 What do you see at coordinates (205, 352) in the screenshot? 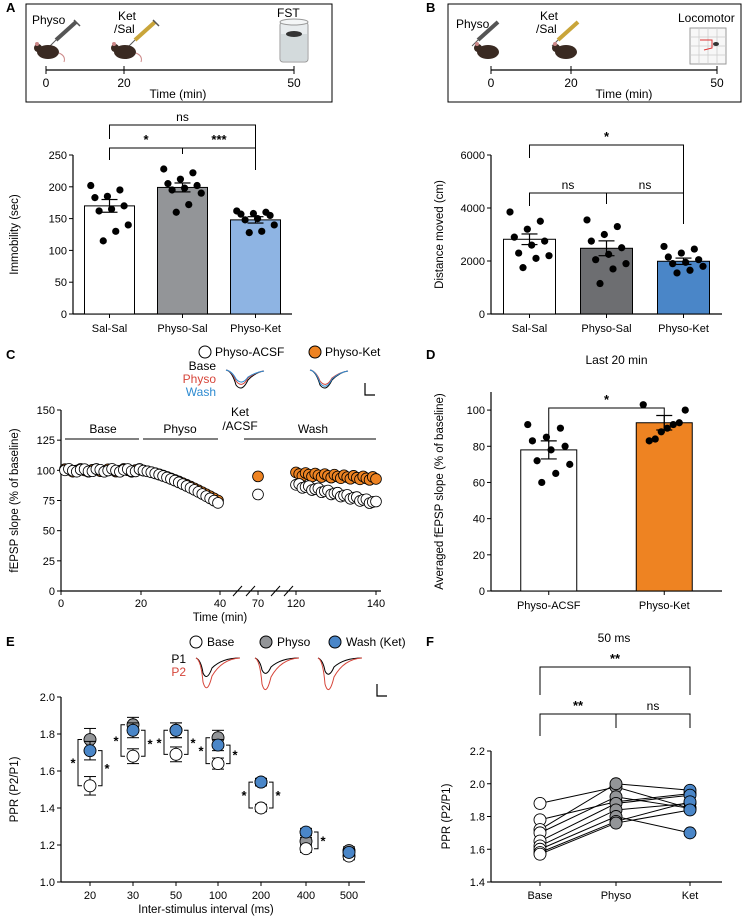
I see `legend-marker-physo-acsf` at bounding box center [205, 352].